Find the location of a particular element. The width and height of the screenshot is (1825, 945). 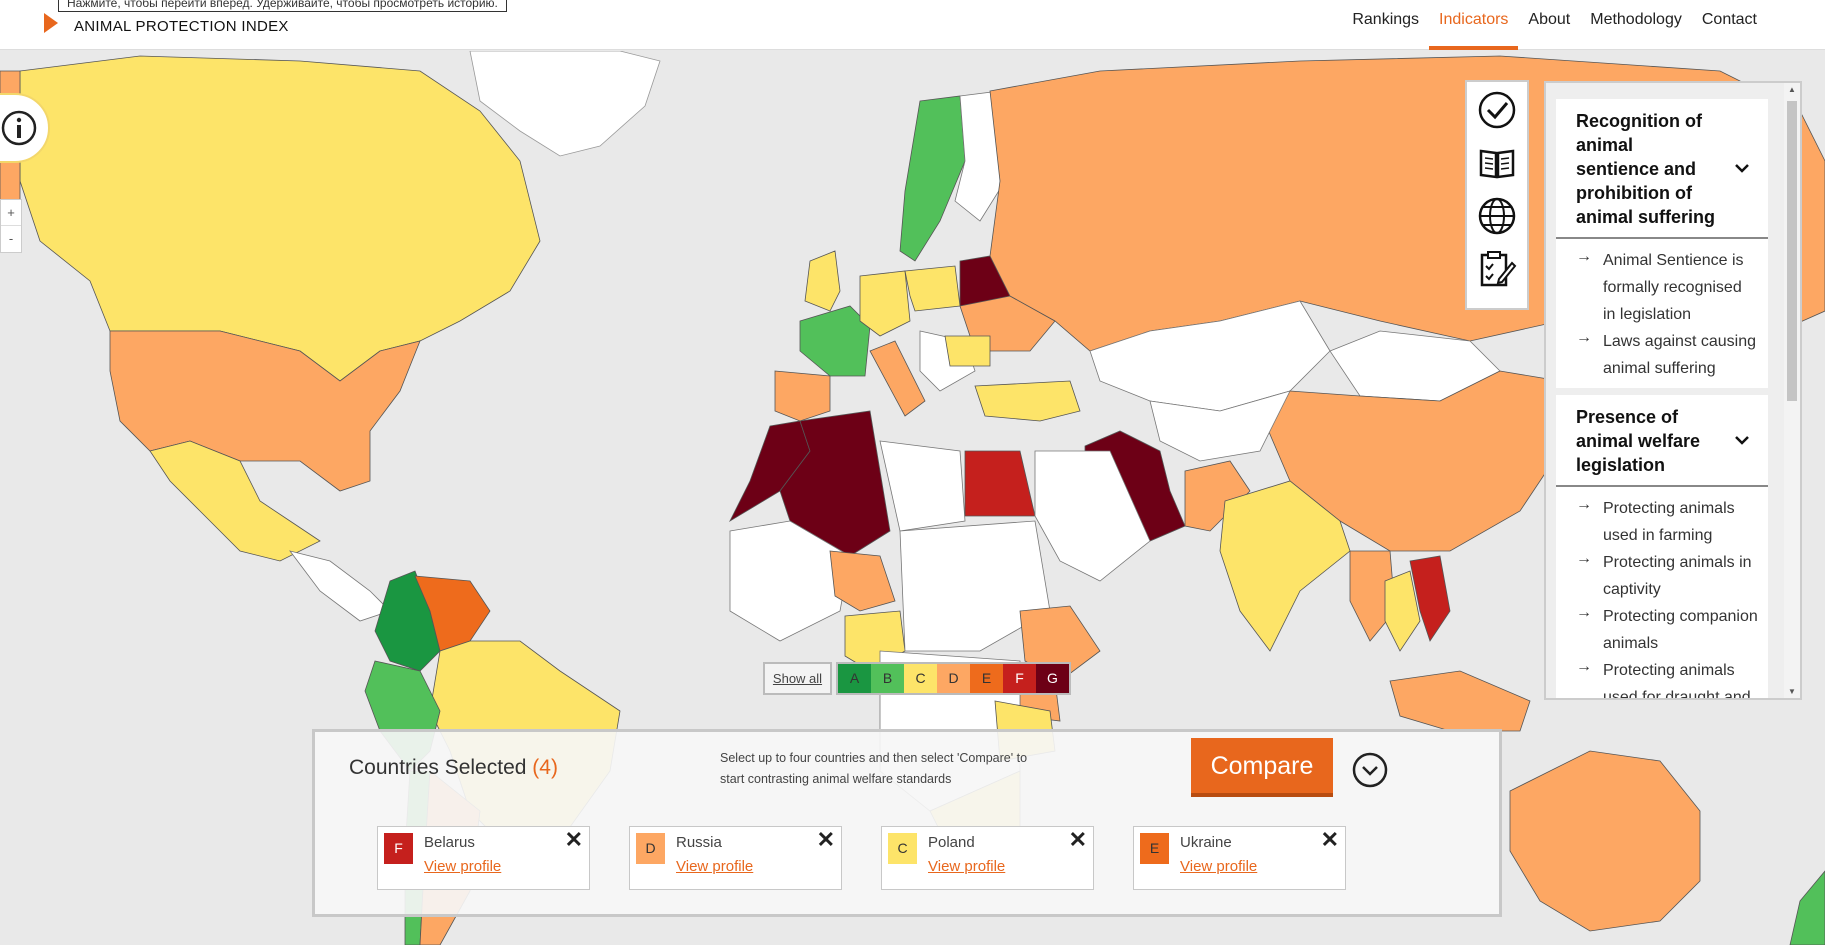

country-libya is located at coordinates (922, 486).